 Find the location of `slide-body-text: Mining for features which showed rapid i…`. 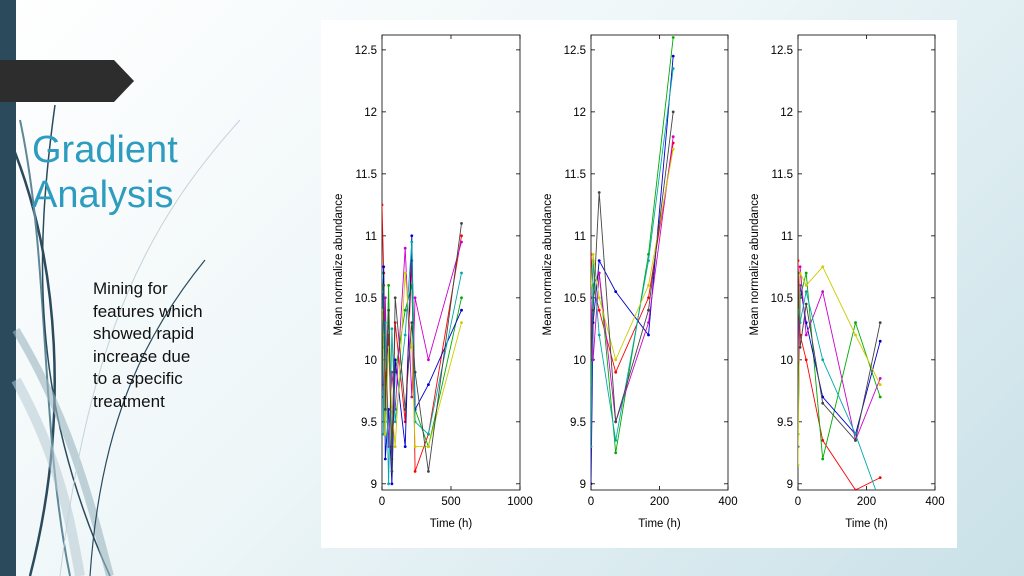

slide-body-text: Mining for features which showed rapid i… is located at coordinates (173, 345).